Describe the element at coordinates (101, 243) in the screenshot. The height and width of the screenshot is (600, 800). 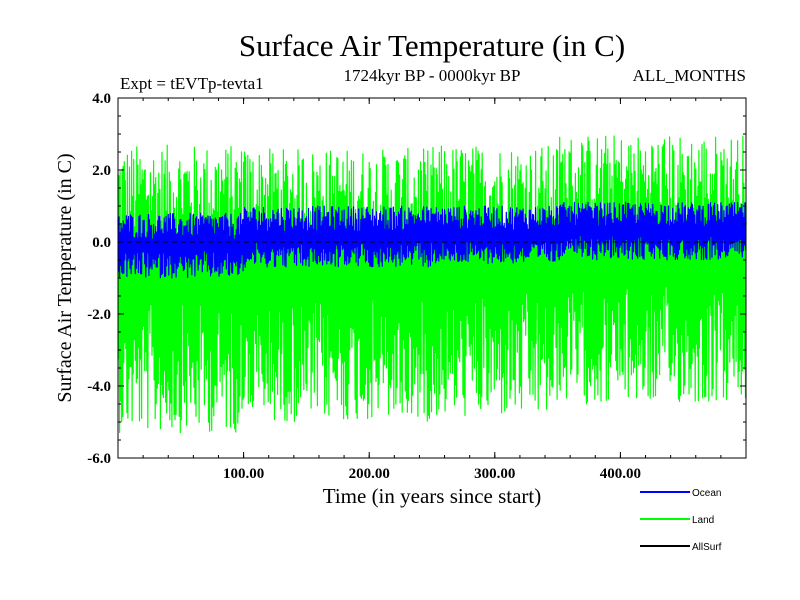
I see `y-tick-label: 0.0` at that location.